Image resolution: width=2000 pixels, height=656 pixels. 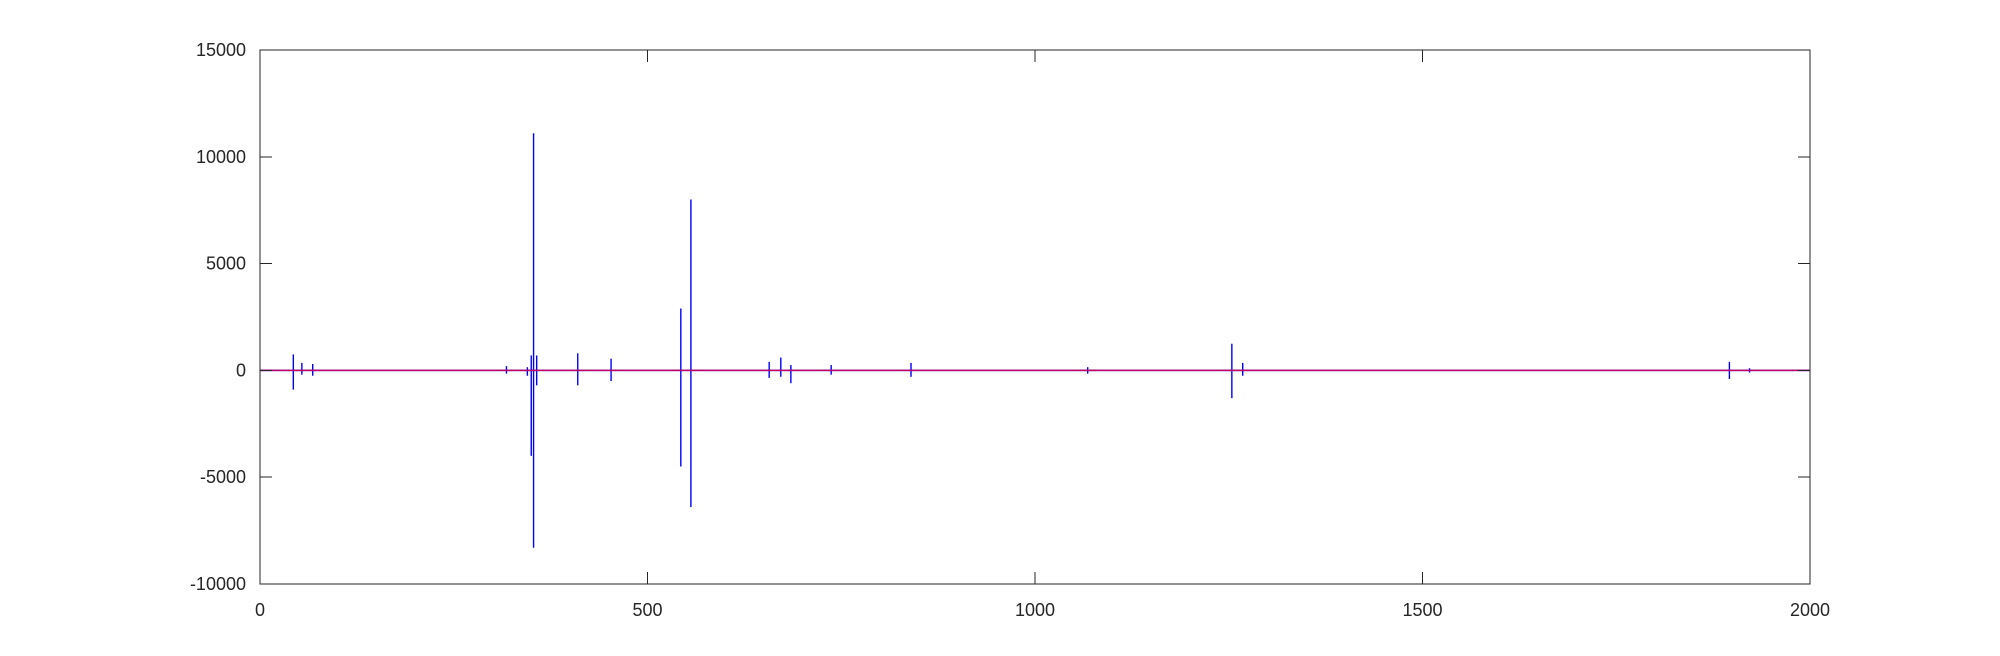 I want to click on y-tick-label: -10000, so click(x=218, y=584).